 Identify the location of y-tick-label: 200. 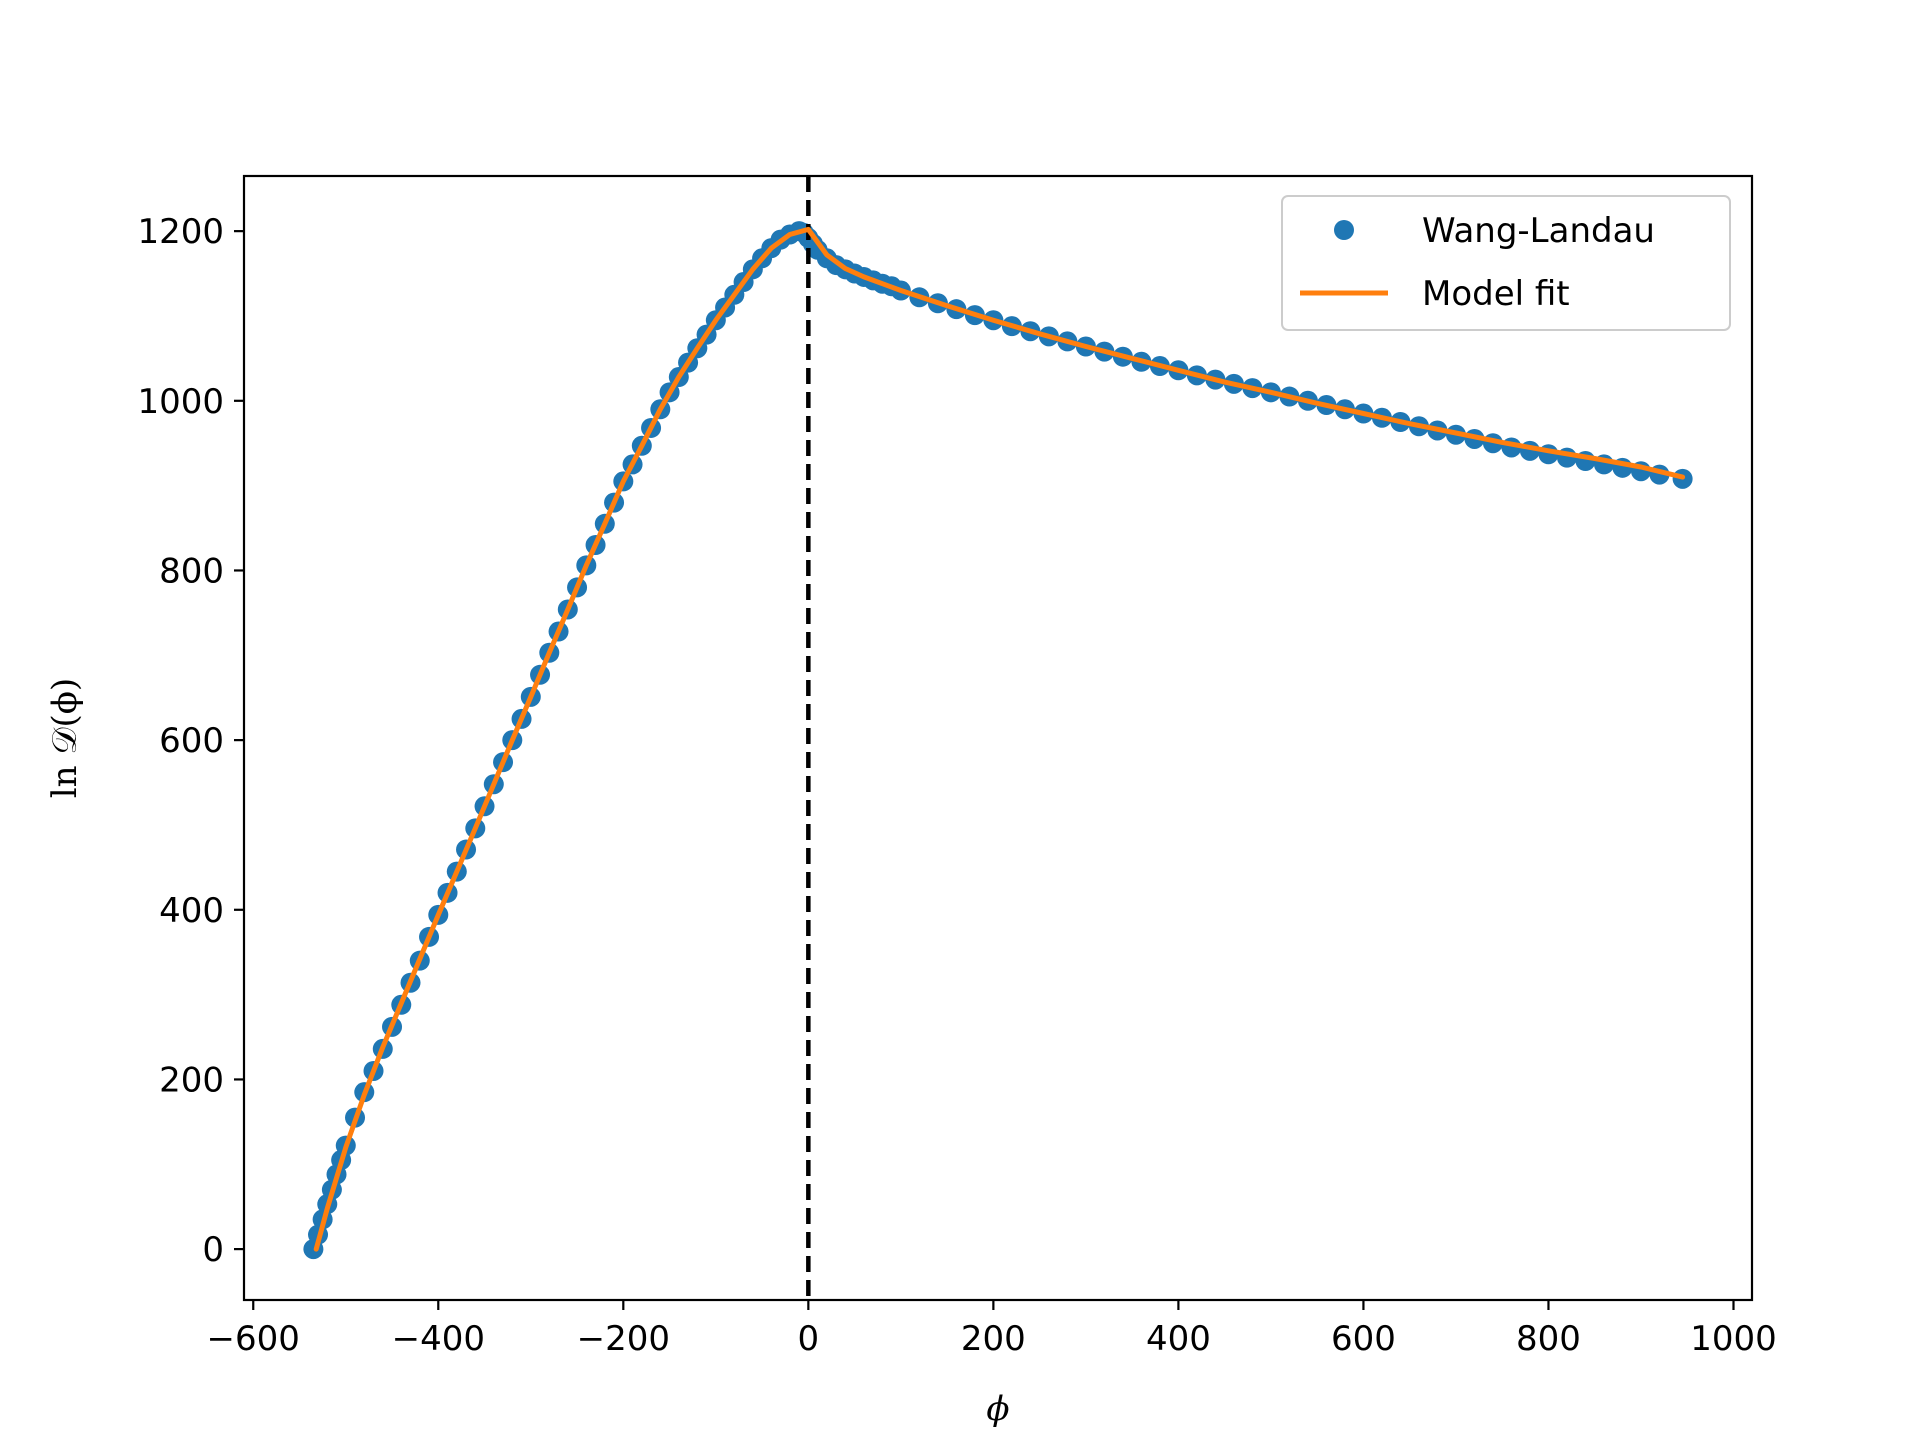
(191, 1080).